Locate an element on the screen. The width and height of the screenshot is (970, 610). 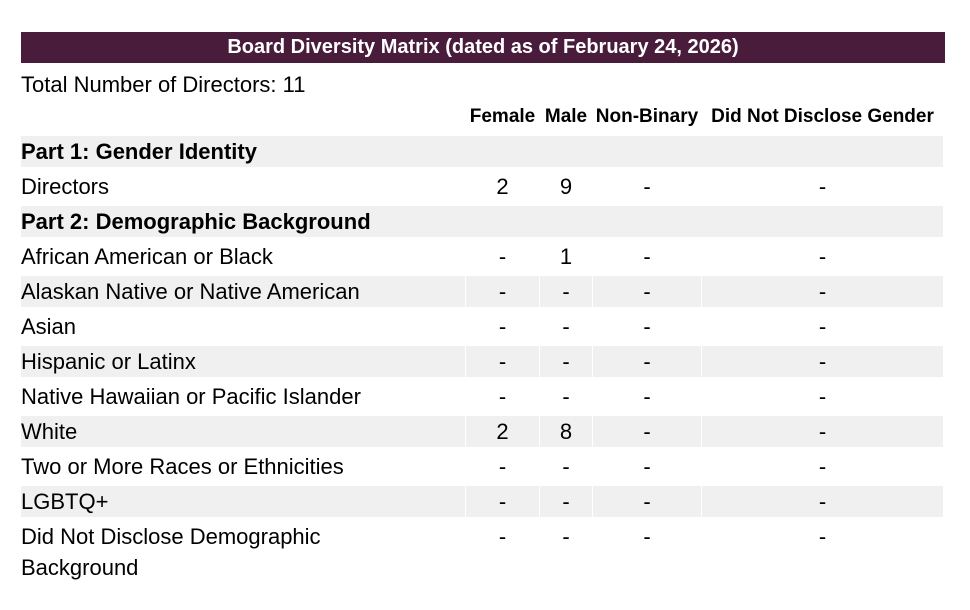
table-row: White 2 8- - is located at coordinates (482, 431).